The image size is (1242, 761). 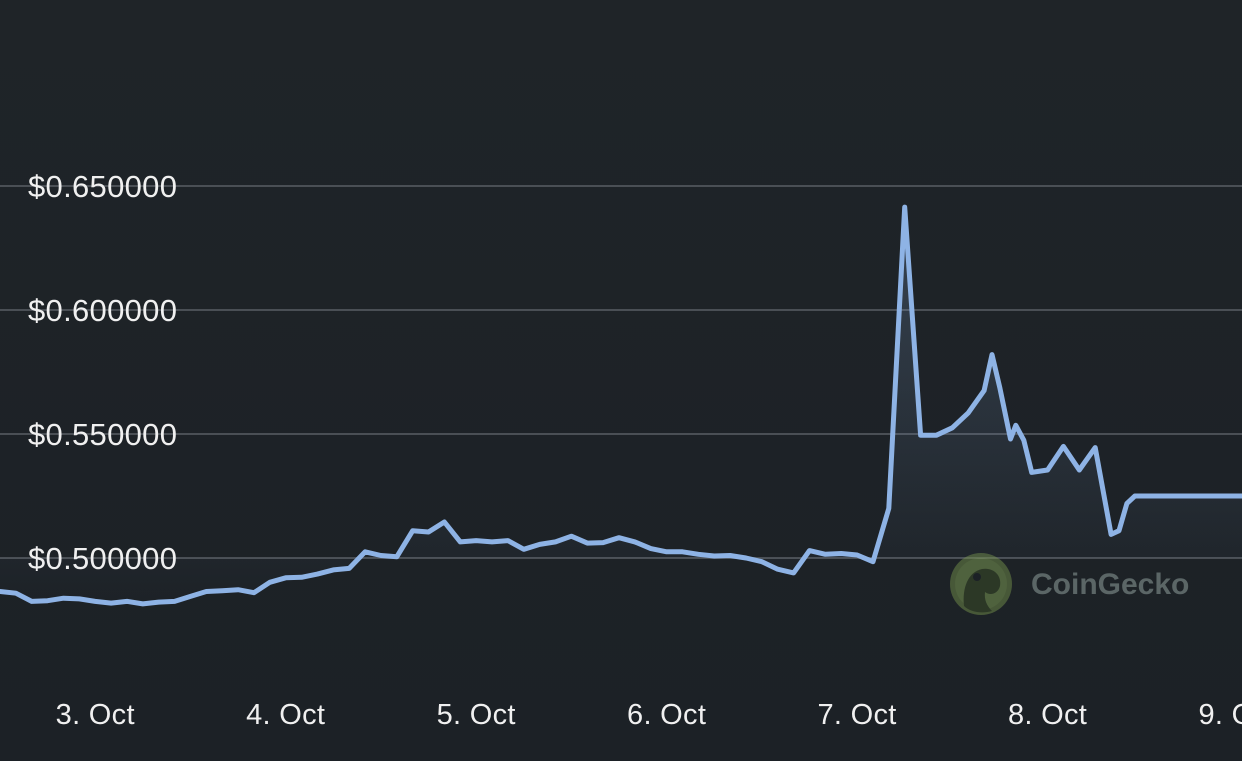 What do you see at coordinates (95, 715) in the screenshot?
I see `x-tick-label: 3. Oct` at bounding box center [95, 715].